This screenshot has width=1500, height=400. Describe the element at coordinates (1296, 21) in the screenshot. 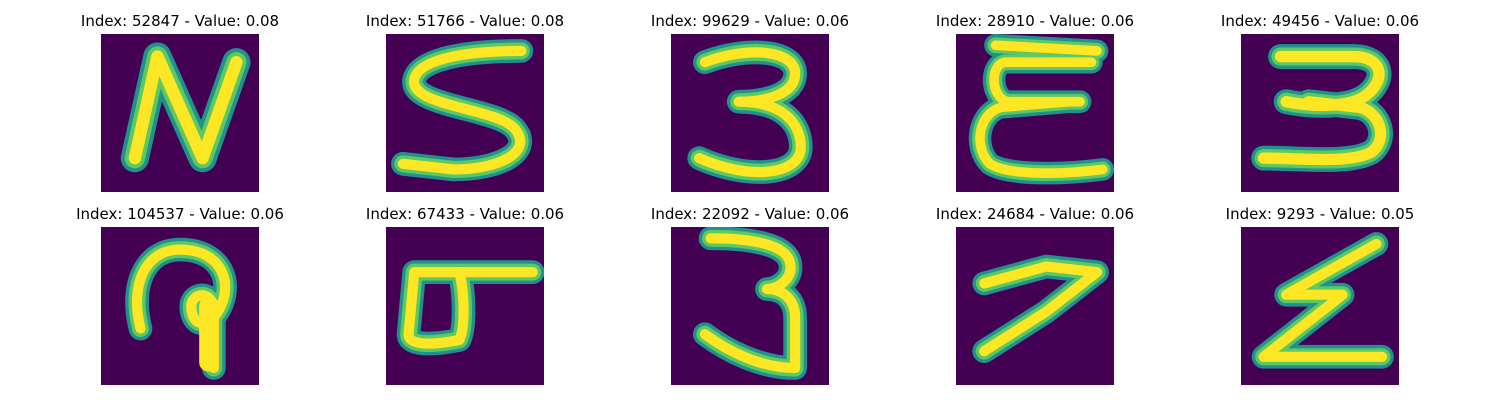

I see `sample-index: 49456` at that location.